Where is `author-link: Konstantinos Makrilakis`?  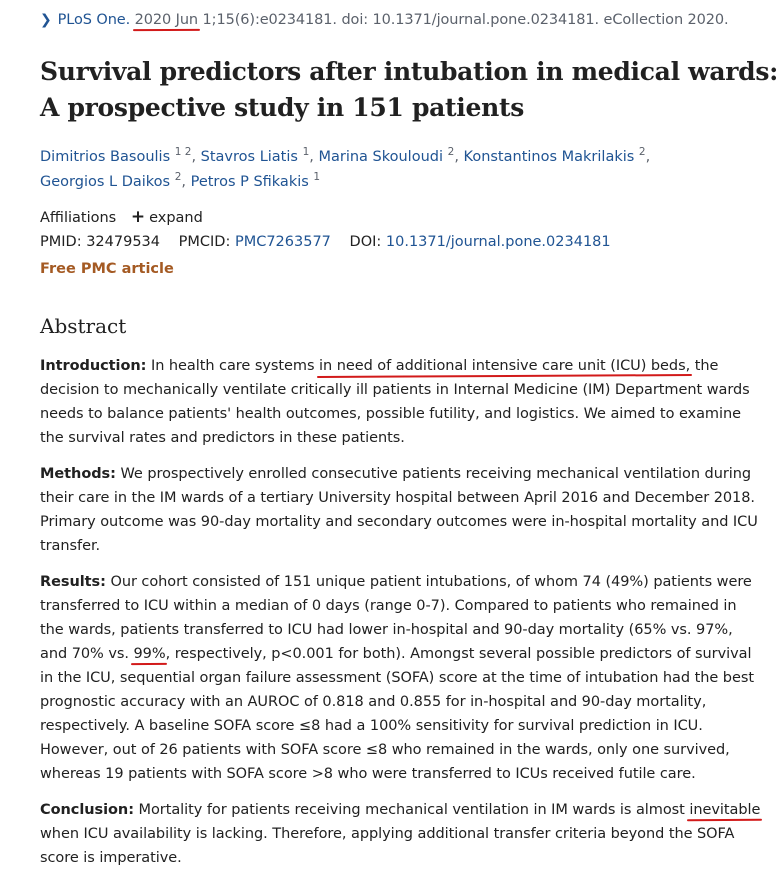
author-link: Konstantinos Makrilakis is located at coordinates (549, 157).